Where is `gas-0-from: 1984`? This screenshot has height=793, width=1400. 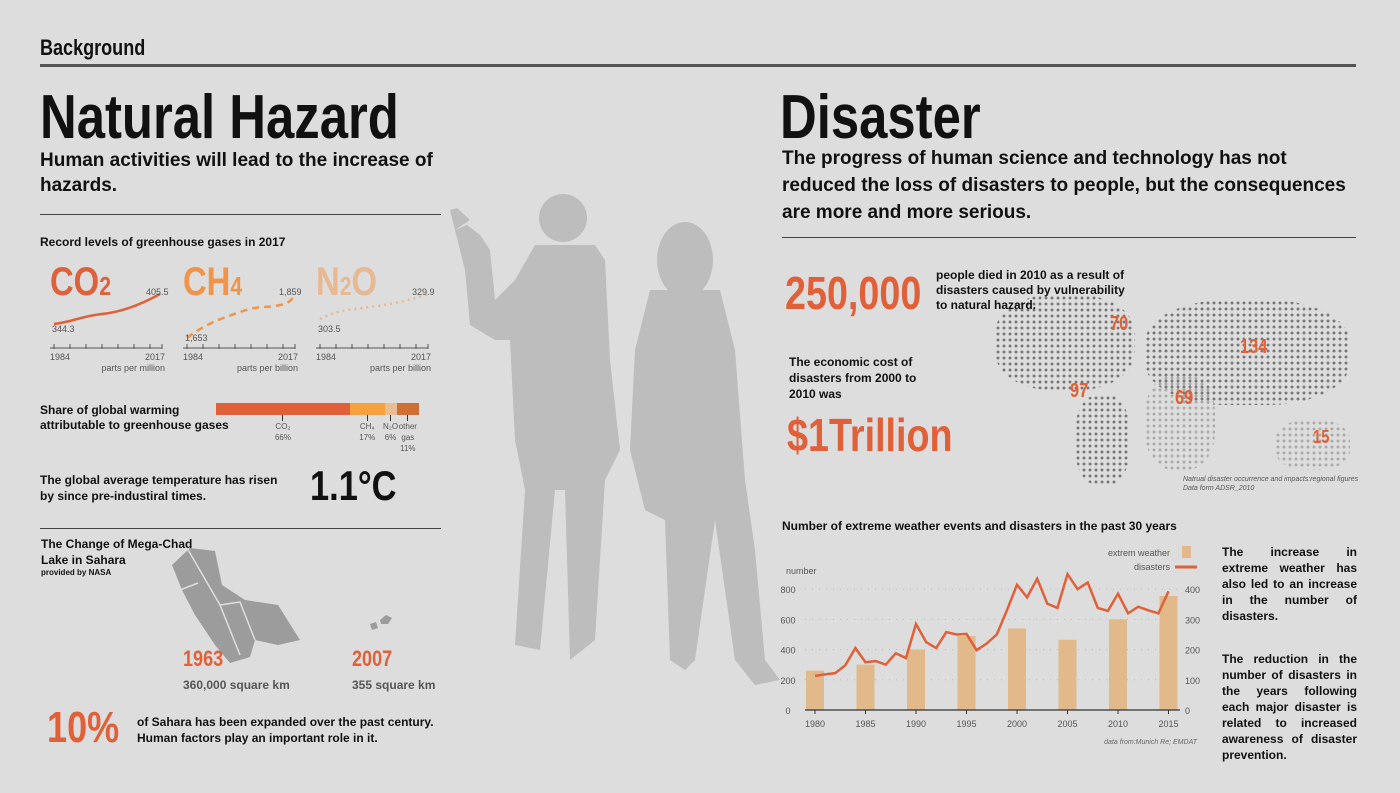 gas-0-from: 1984 is located at coordinates (60, 357).